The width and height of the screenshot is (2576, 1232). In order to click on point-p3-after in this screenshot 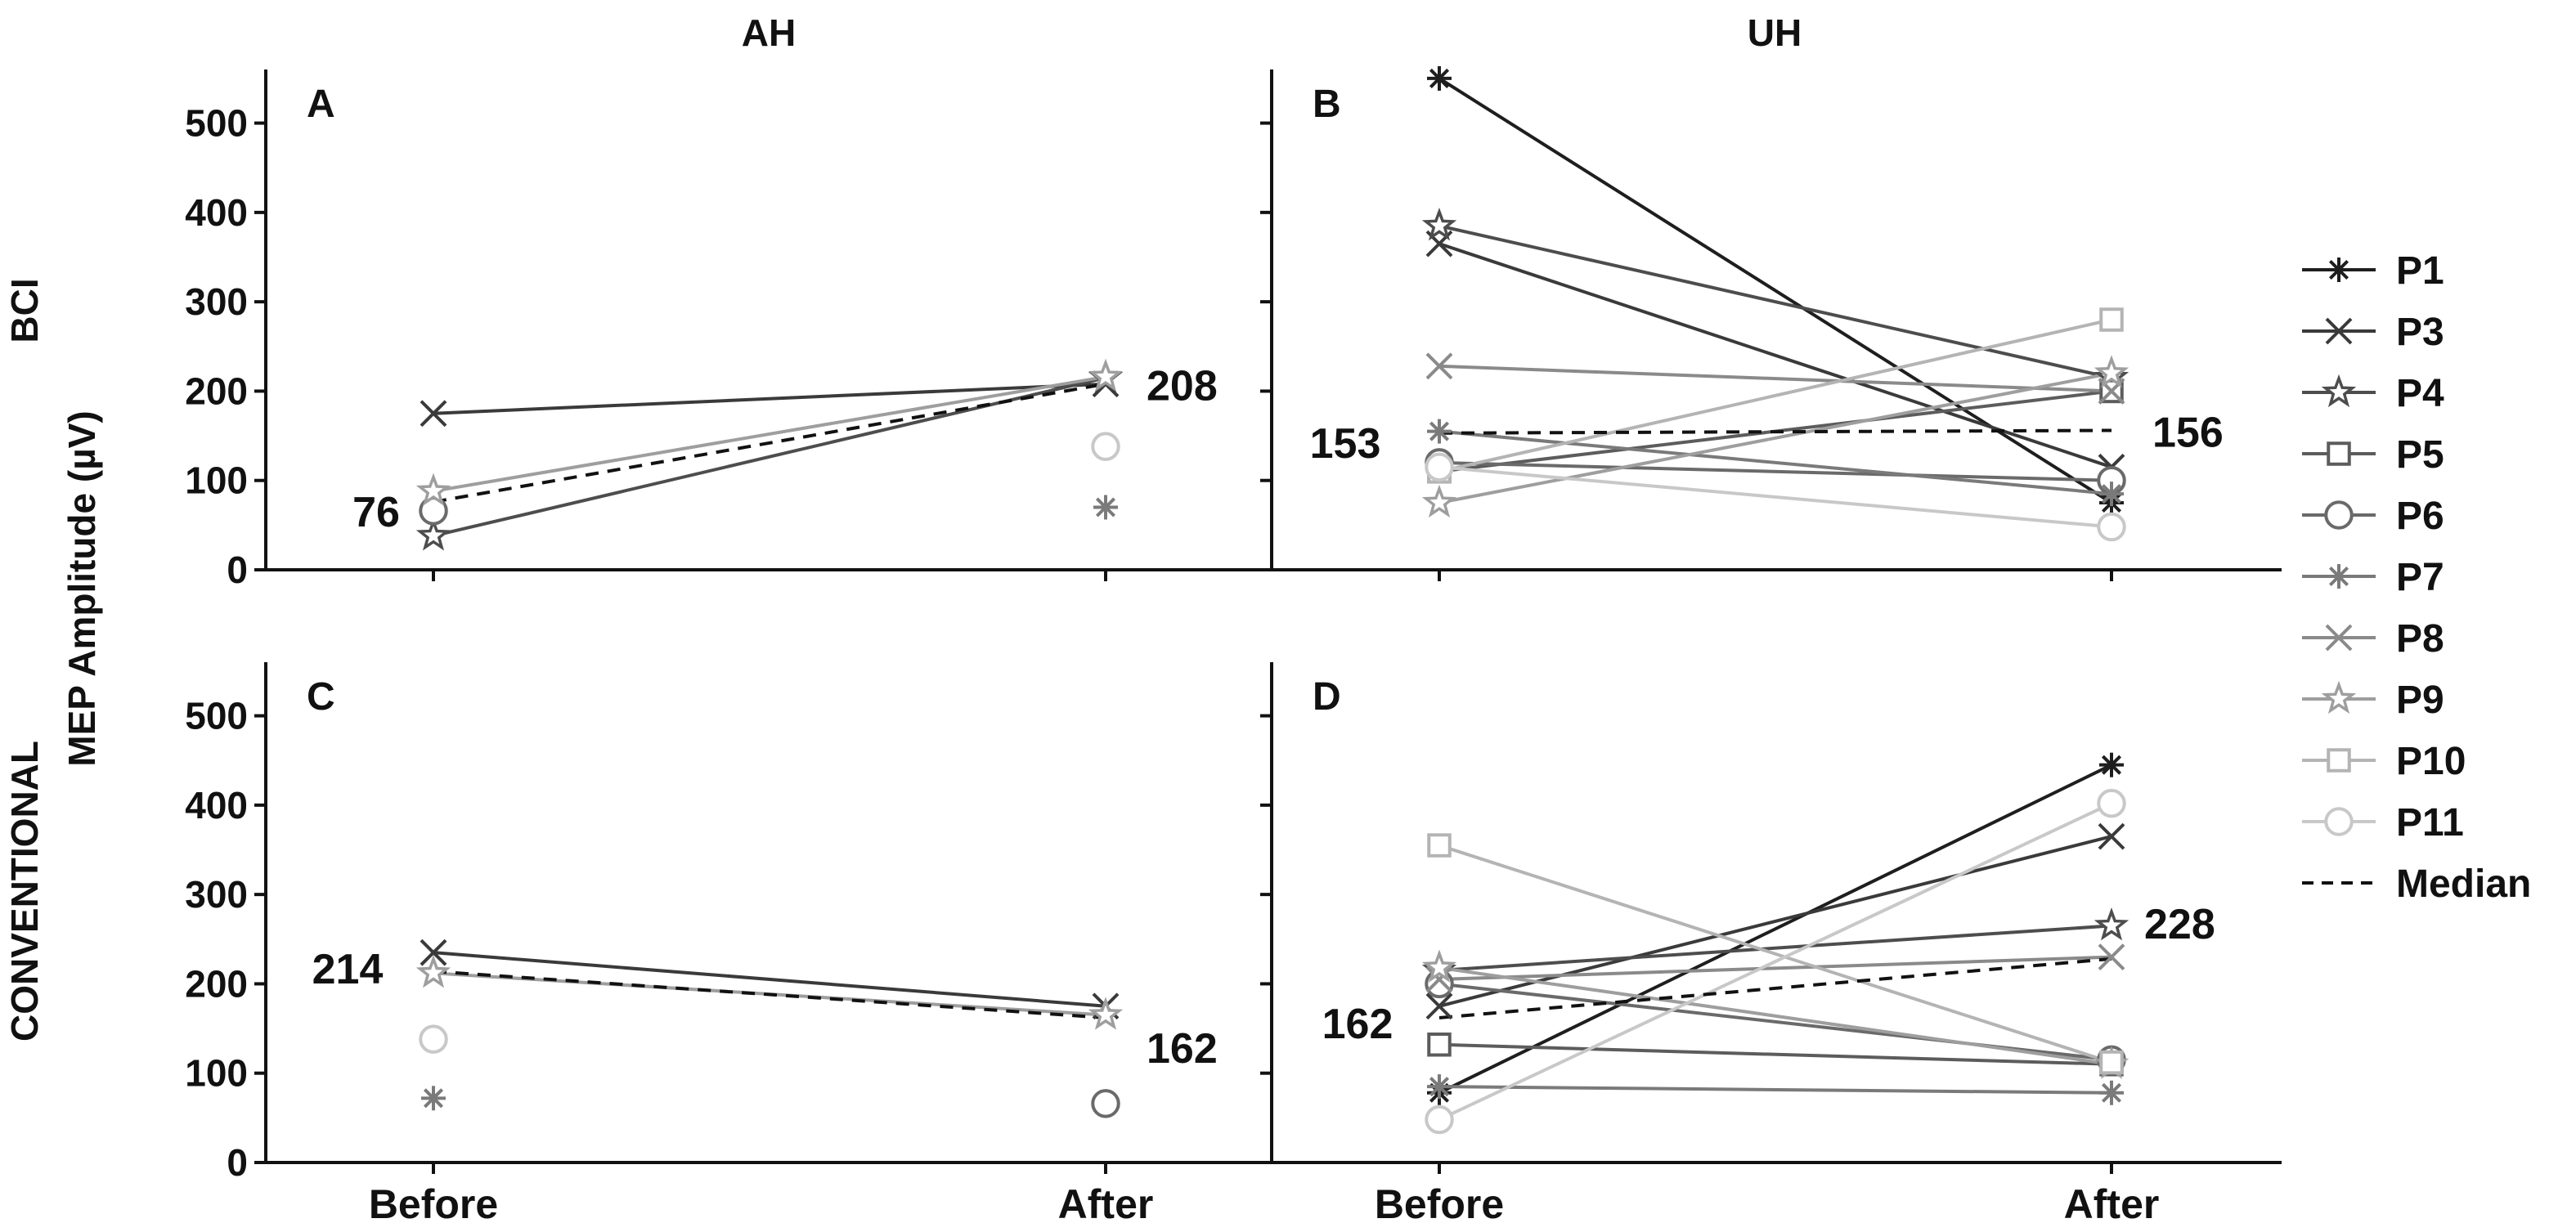, I will do `click(2111, 836)`.